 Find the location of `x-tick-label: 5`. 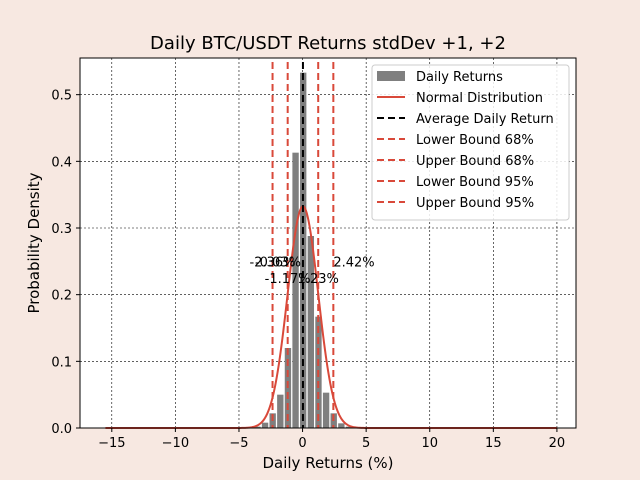

x-tick-label: 5 is located at coordinates (366, 443).